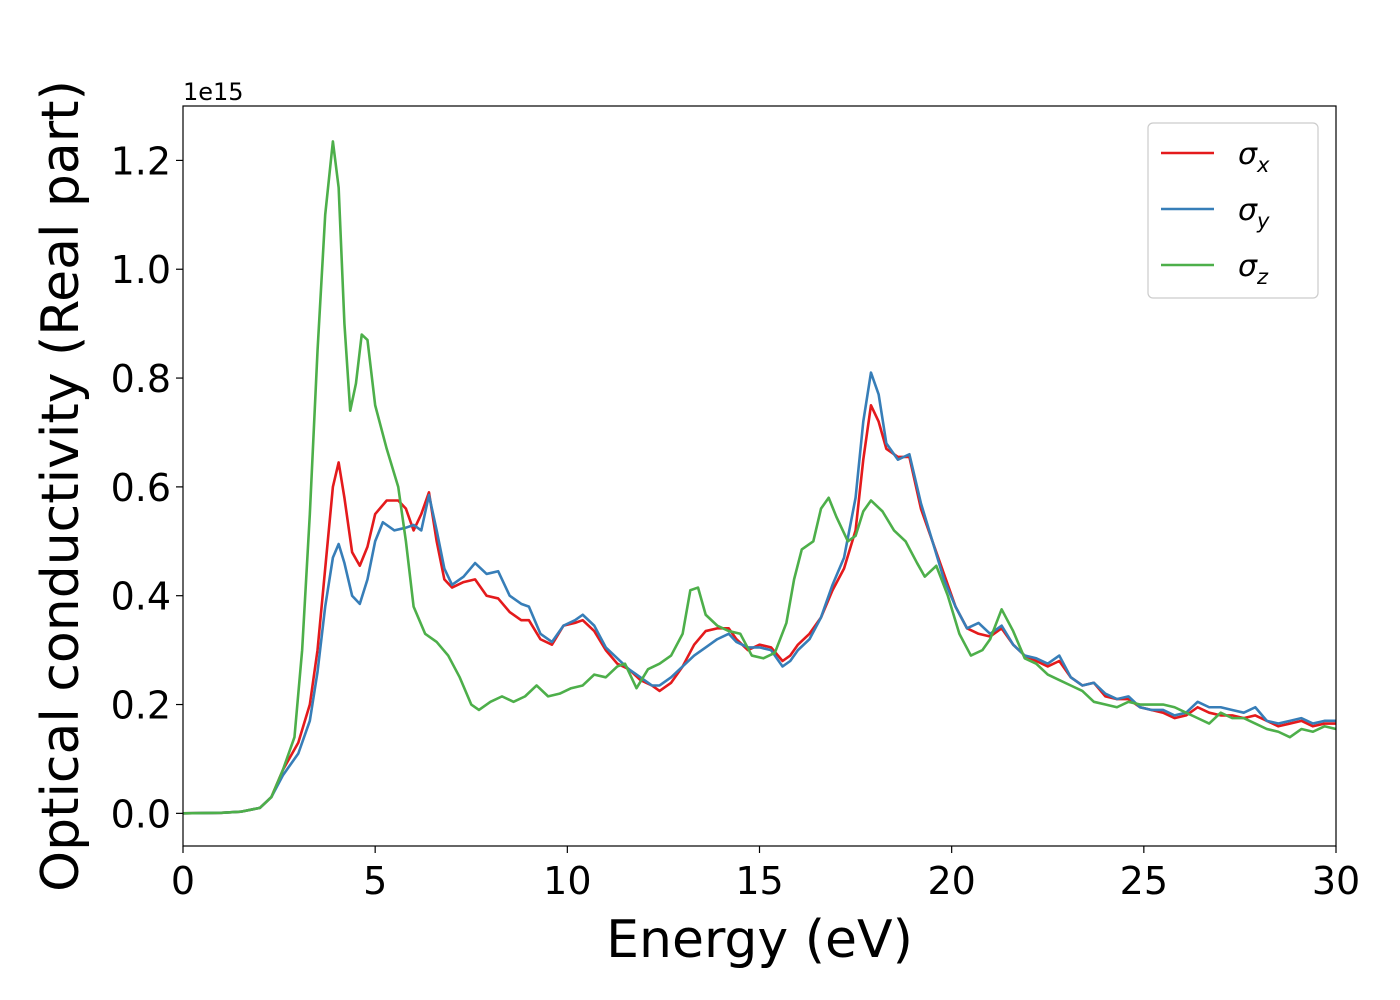 The height and width of the screenshot is (1000, 1400). I want to click on y-tick-label: 0.0, so click(141, 814).